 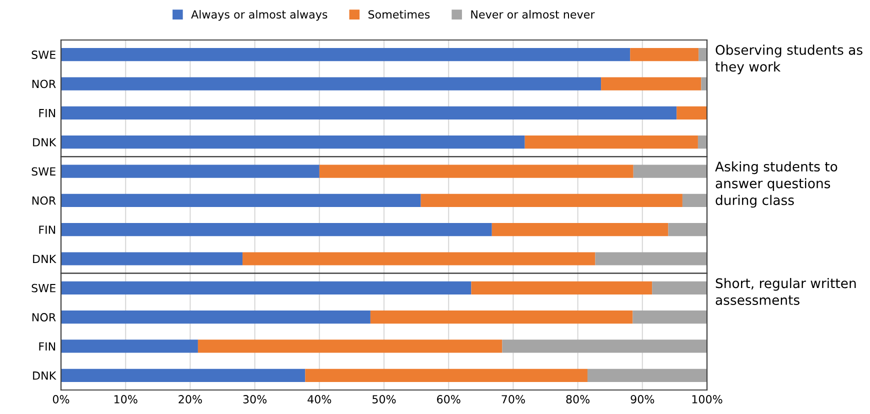 What do you see at coordinates (776, 184) in the screenshot?
I see `text: Asking students to answer questions during class` at bounding box center [776, 184].